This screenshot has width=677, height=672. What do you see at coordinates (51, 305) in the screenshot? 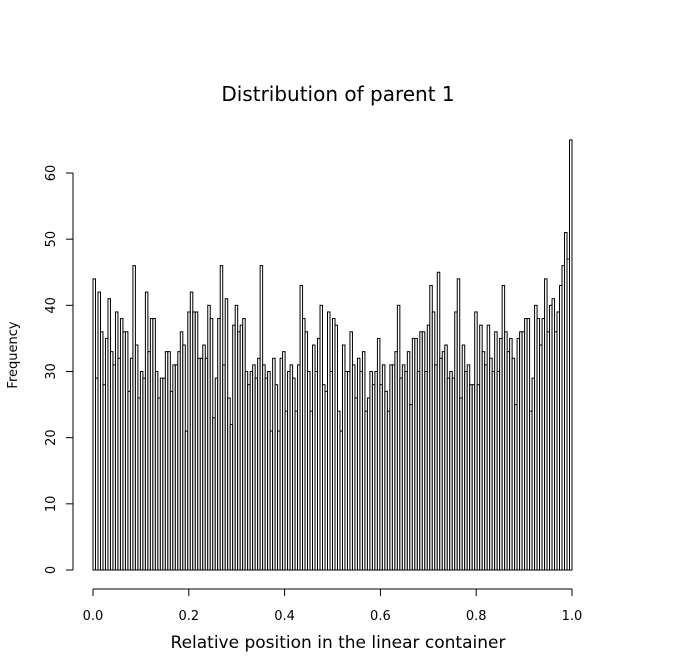
I see `y-tick-label: 40` at bounding box center [51, 305].